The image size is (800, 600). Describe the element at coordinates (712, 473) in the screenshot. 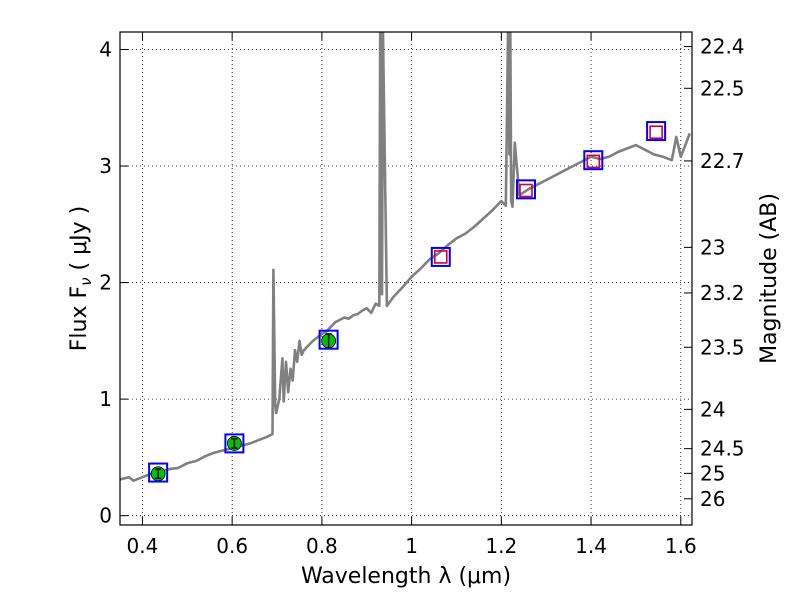

I see `y-right-tick-label: 25` at that location.